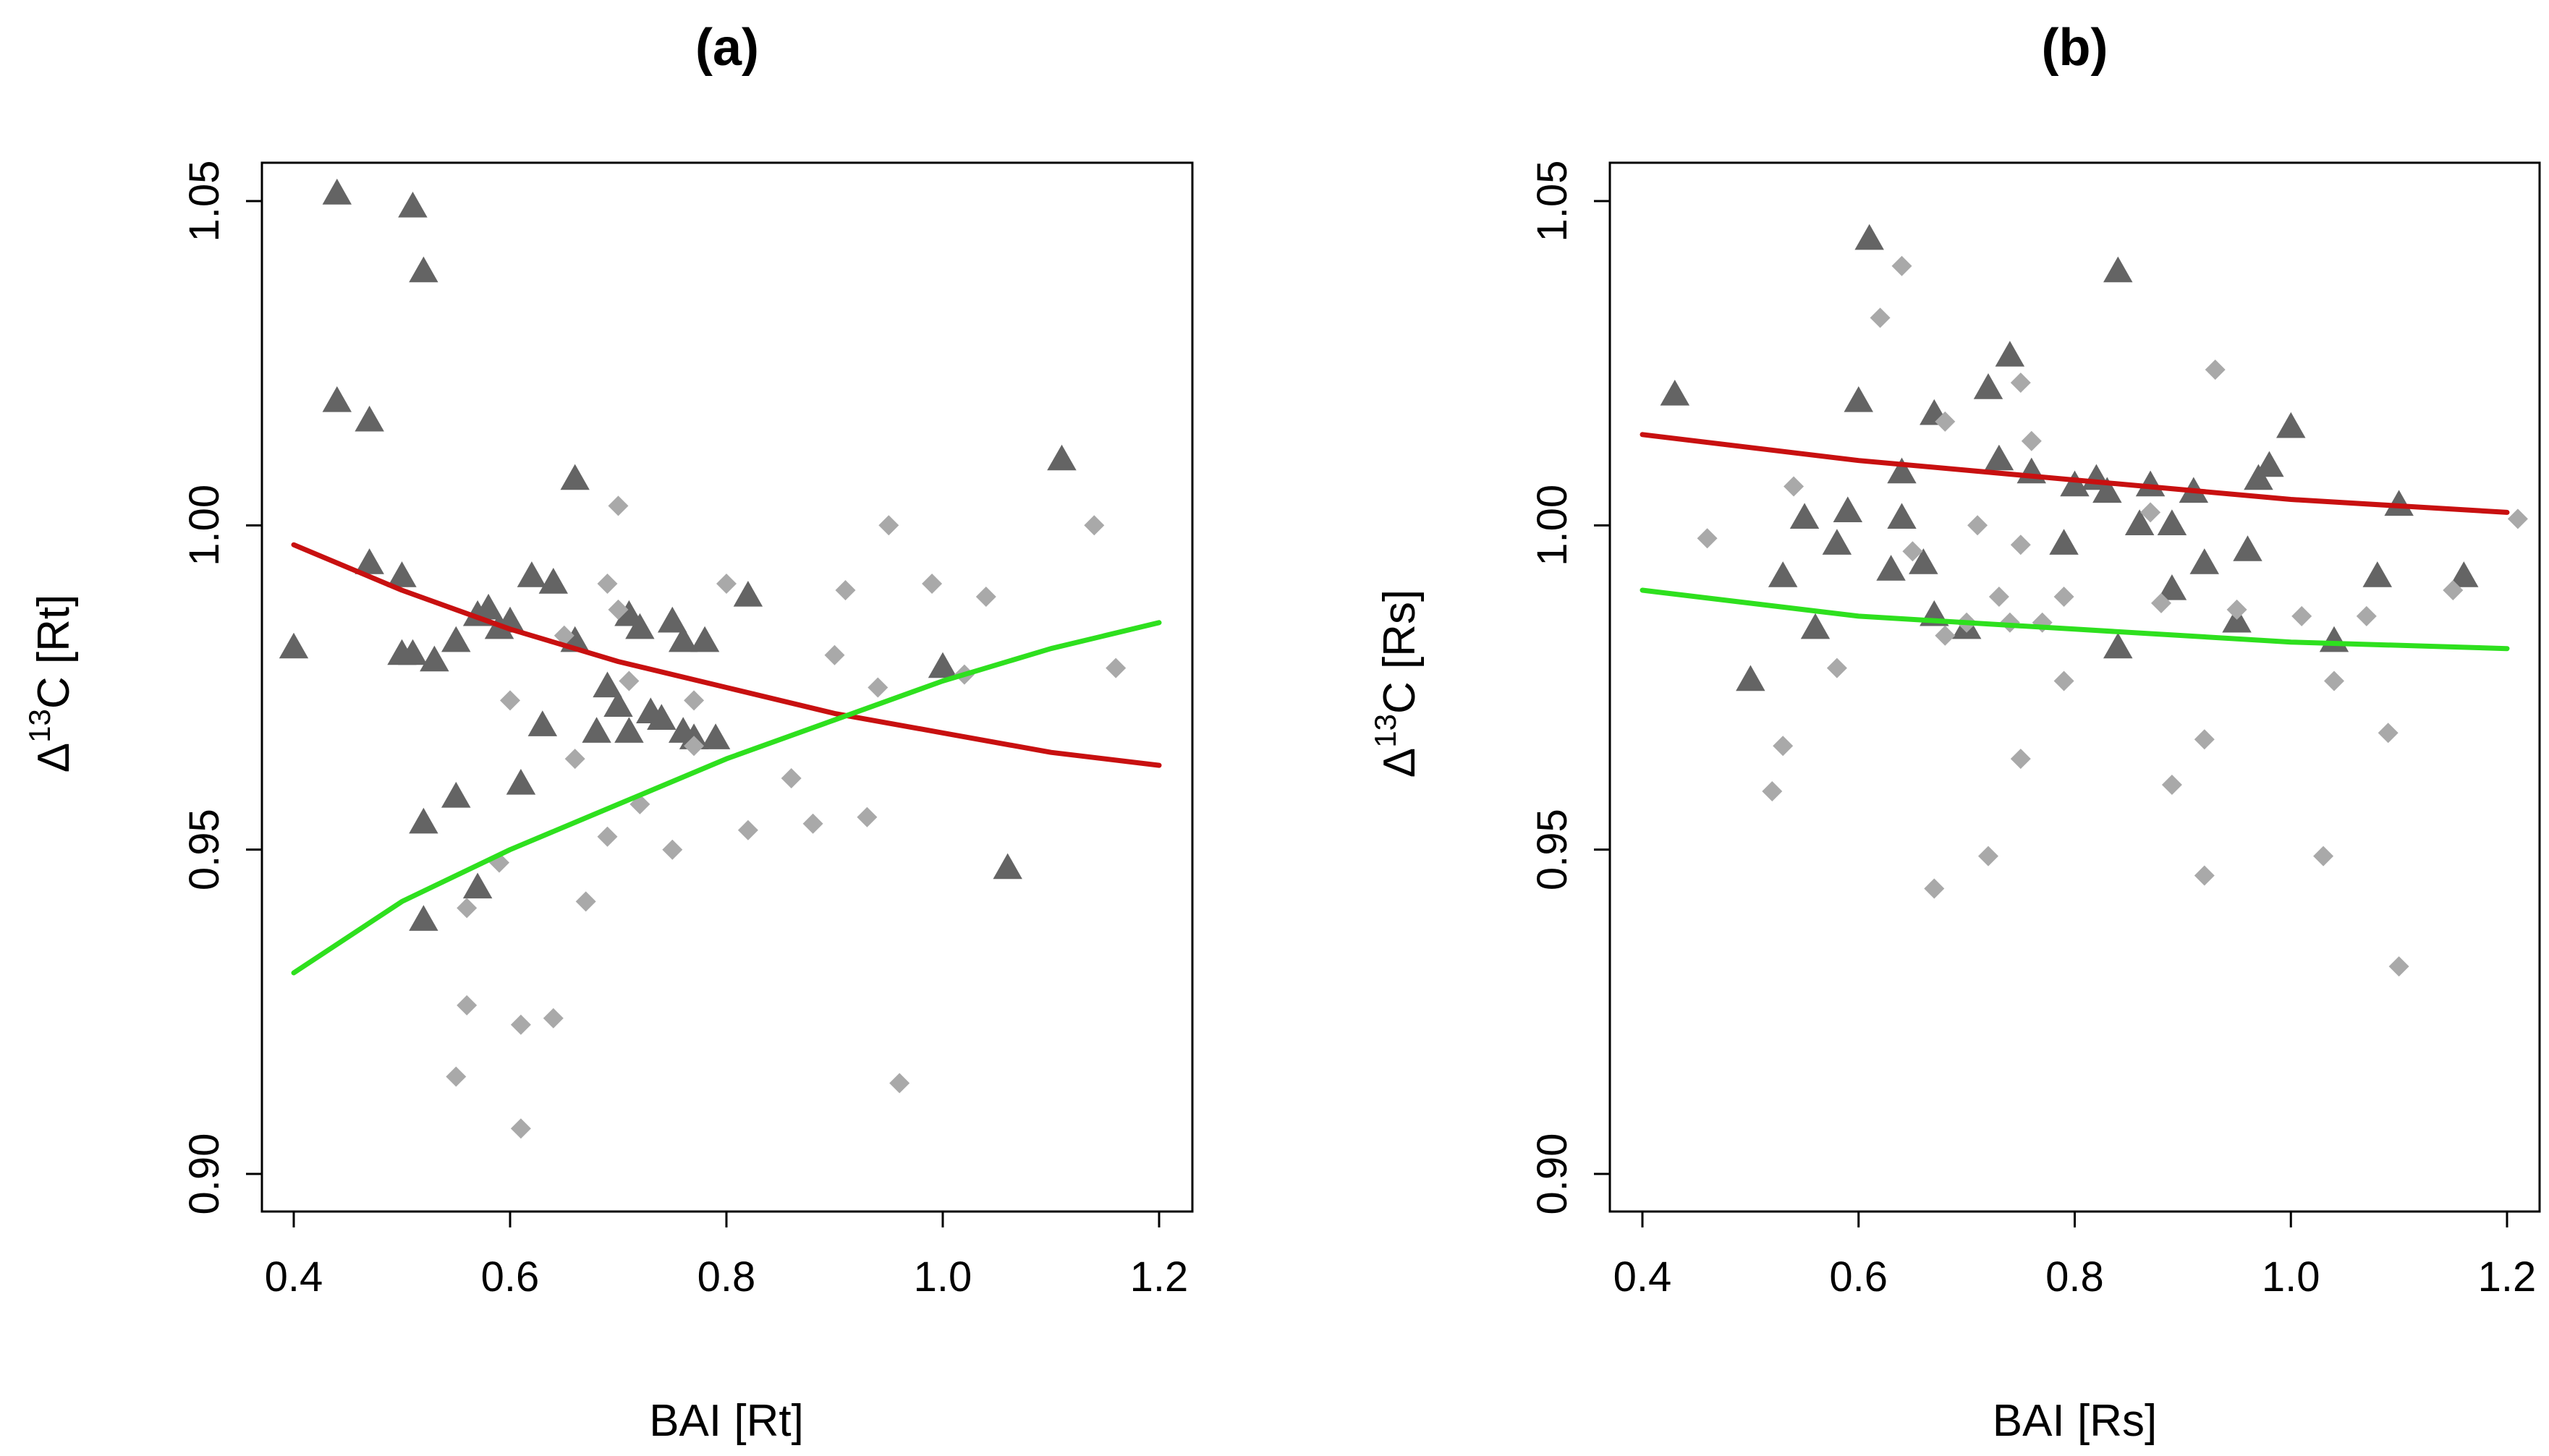  Describe the element at coordinates (2074, 1276) in the screenshot. I see `x-tick-label: 0.8` at that location.